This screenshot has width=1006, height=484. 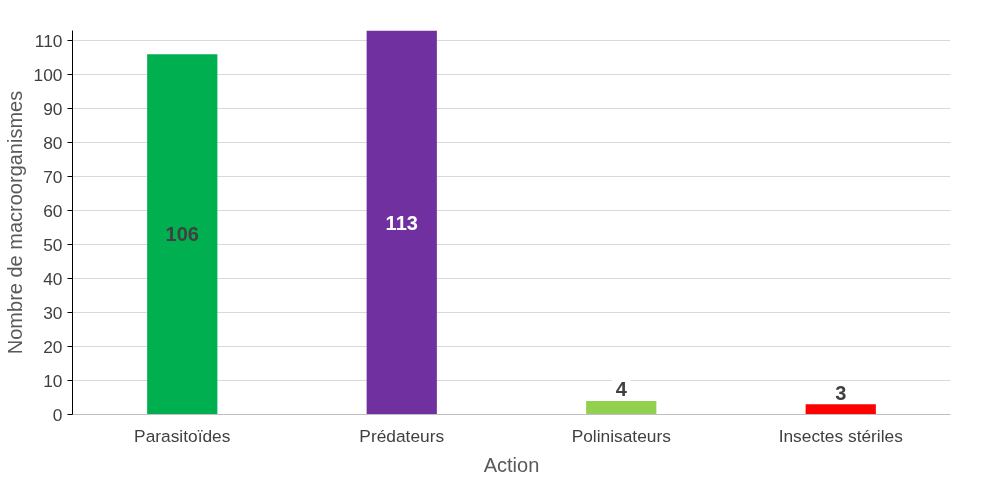 What do you see at coordinates (48, 40) in the screenshot?
I see `y-tick-label: 110` at bounding box center [48, 40].